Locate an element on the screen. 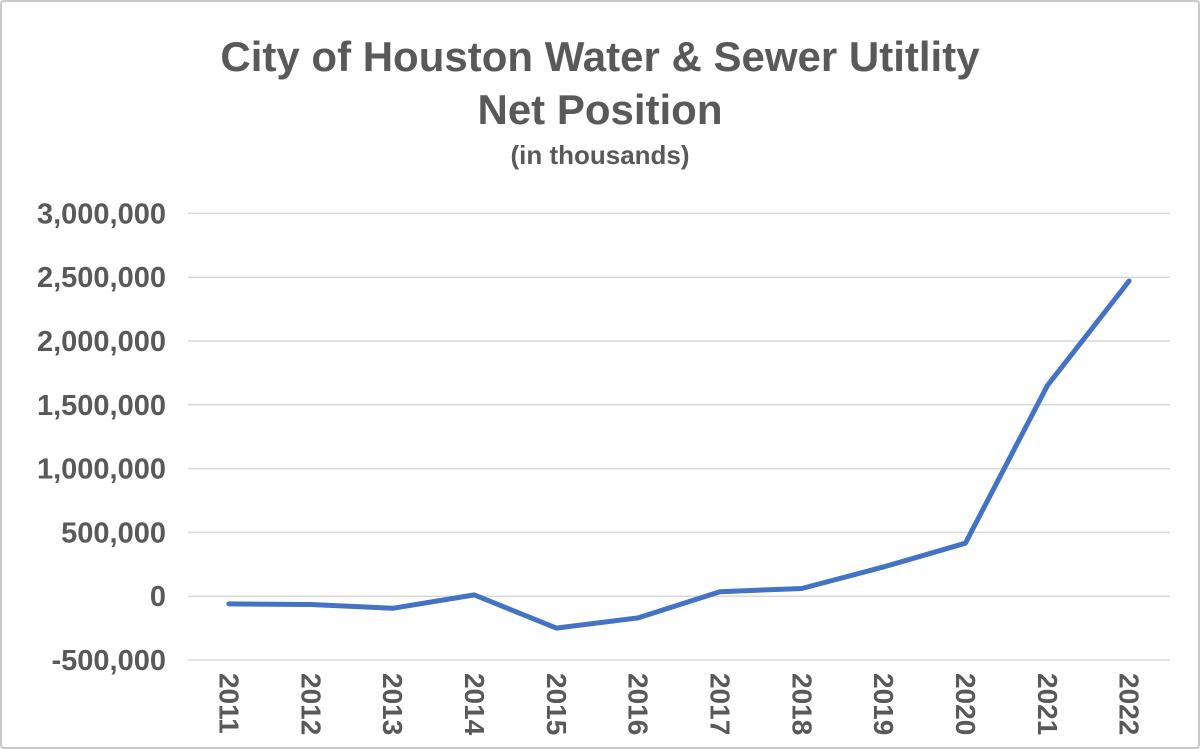  x-axis-tick-label: 2013 is located at coordinates (392, 704).